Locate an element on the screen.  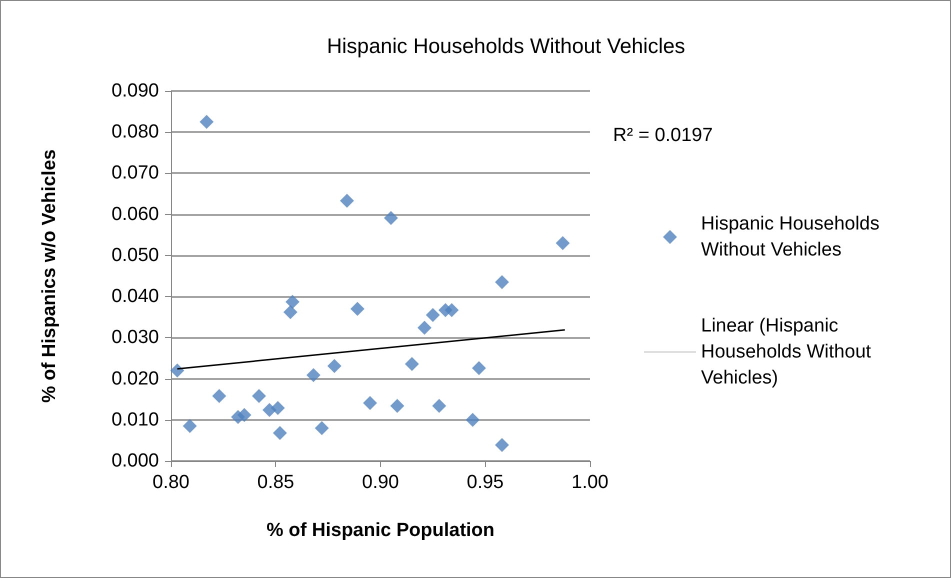
x-tick-label: 0.80 is located at coordinates (171, 482).